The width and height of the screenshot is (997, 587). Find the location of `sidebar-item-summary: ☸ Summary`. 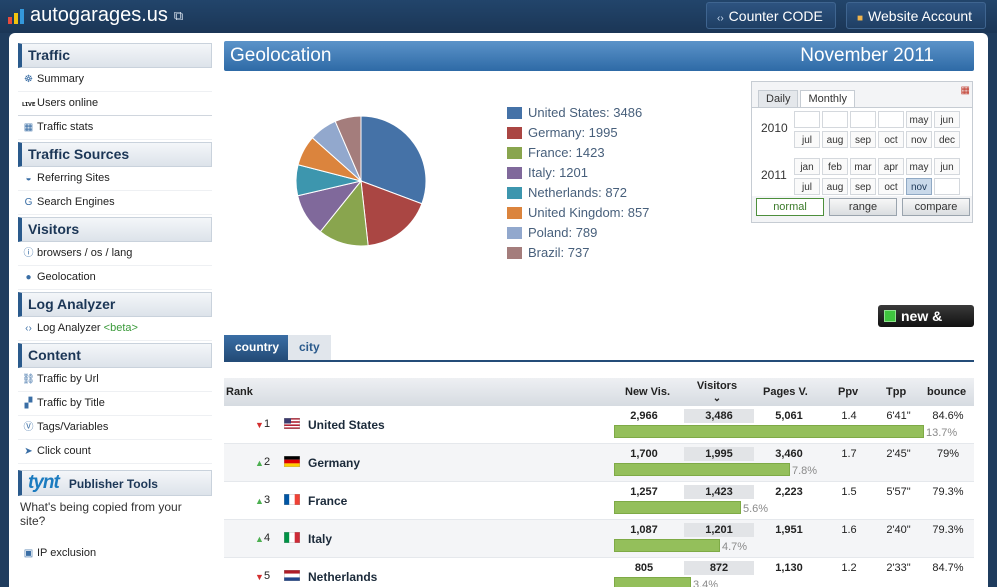

sidebar-item-summary: ☸ Summary is located at coordinates (115, 80).